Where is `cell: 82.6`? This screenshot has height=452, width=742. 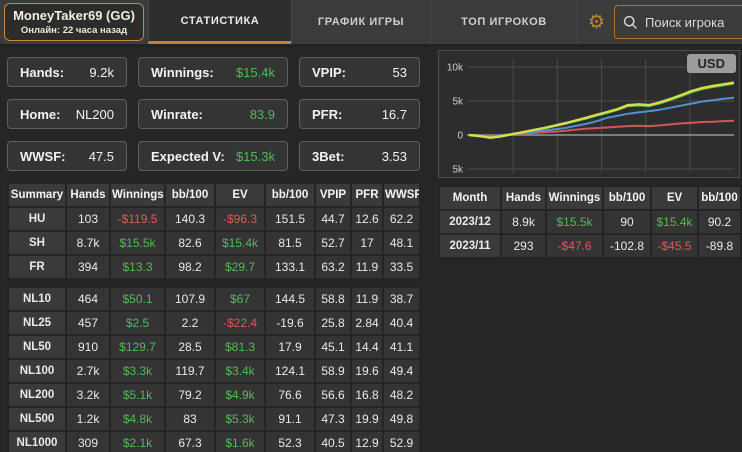 cell: 82.6 is located at coordinates (190, 243).